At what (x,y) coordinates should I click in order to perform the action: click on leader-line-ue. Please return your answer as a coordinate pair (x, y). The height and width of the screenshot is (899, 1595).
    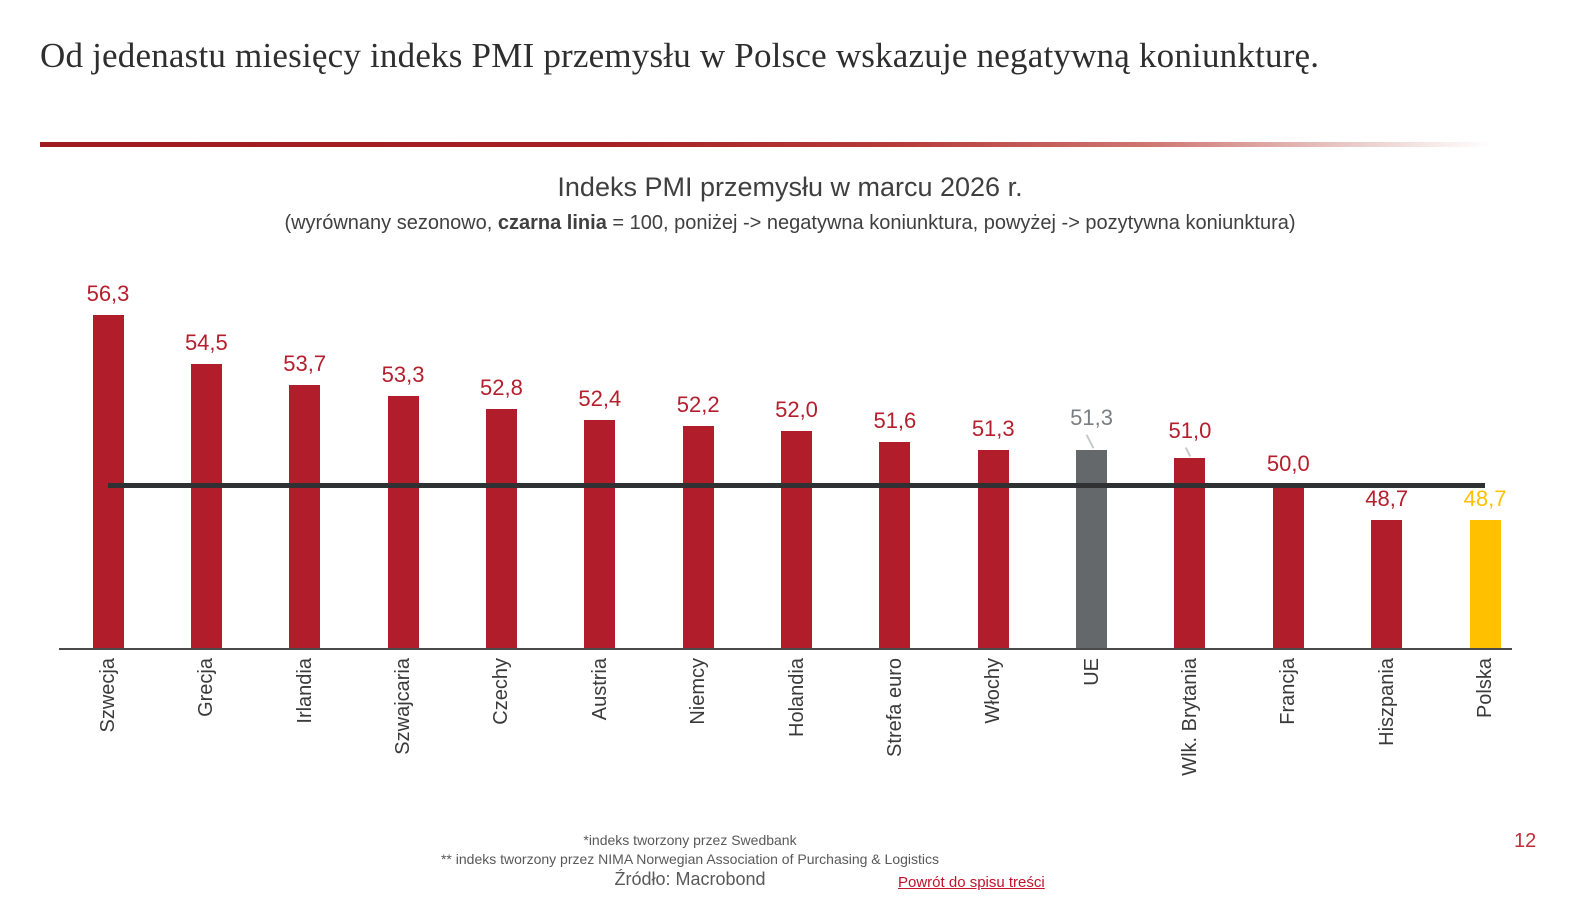
    Looking at the image, I should click on (1089, 441).